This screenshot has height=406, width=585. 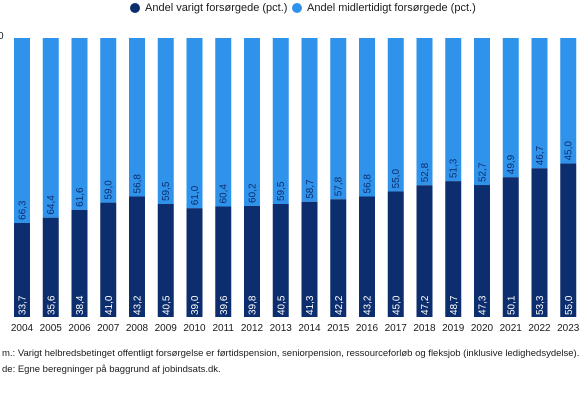 I want to click on x-tick-label-2008: 2008, so click(x=137, y=328).